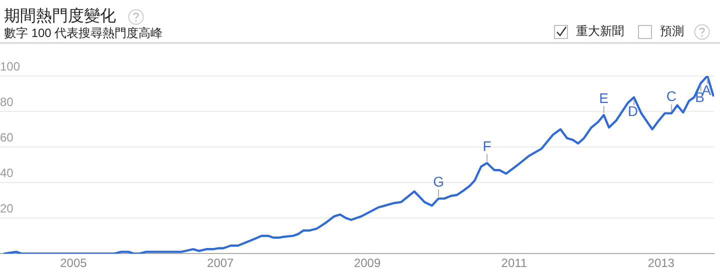 This screenshot has width=720, height=274. I want to click on x-tick-label: 2007, so click(220, 263).